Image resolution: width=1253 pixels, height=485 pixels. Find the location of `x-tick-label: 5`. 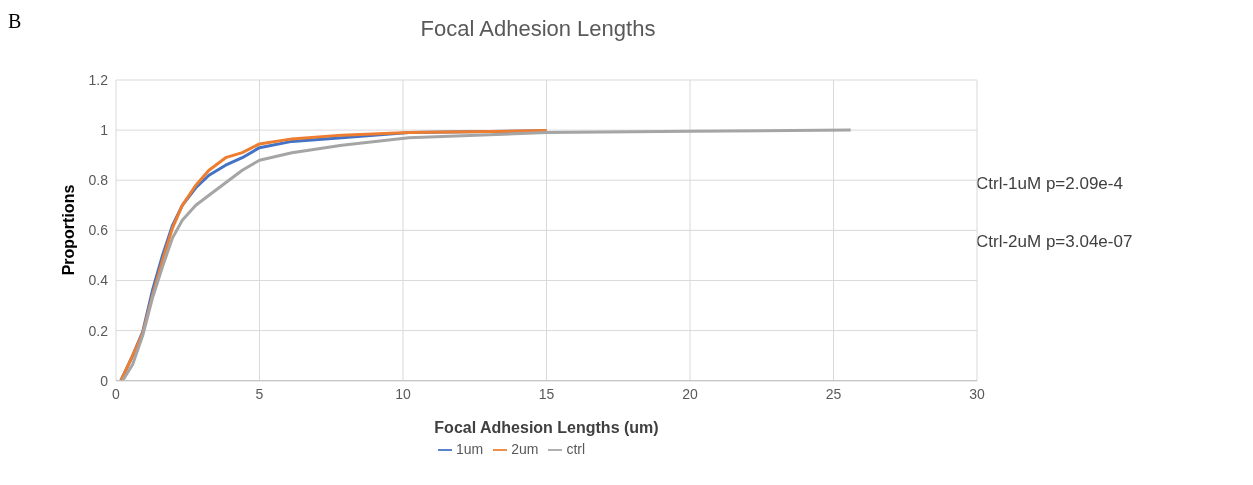

x-tick-label: 5 is located at coordinates (259, 393).